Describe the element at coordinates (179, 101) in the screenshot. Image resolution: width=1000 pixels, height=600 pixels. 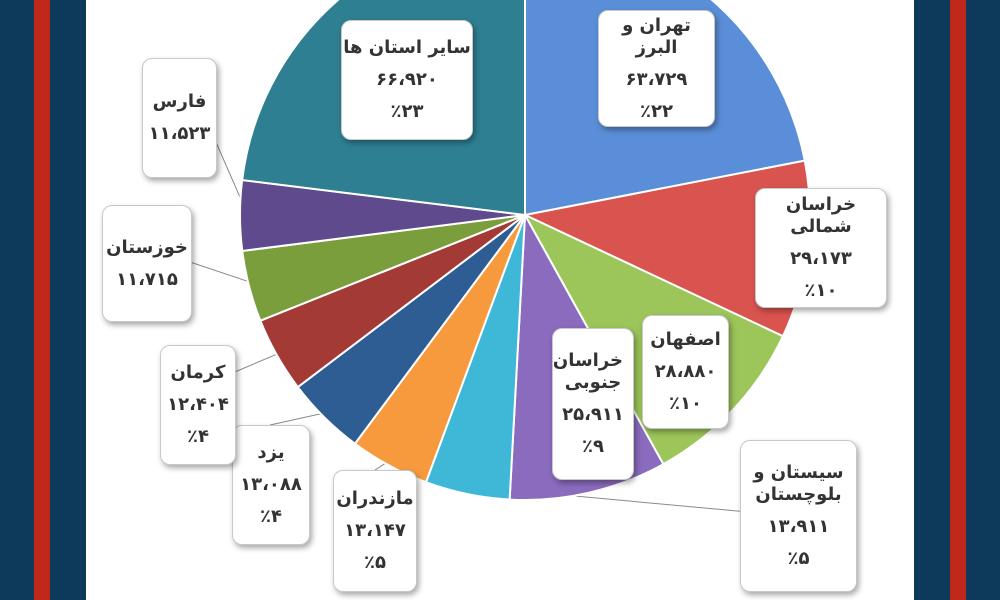
I see `slice-name: فارس` at that location.